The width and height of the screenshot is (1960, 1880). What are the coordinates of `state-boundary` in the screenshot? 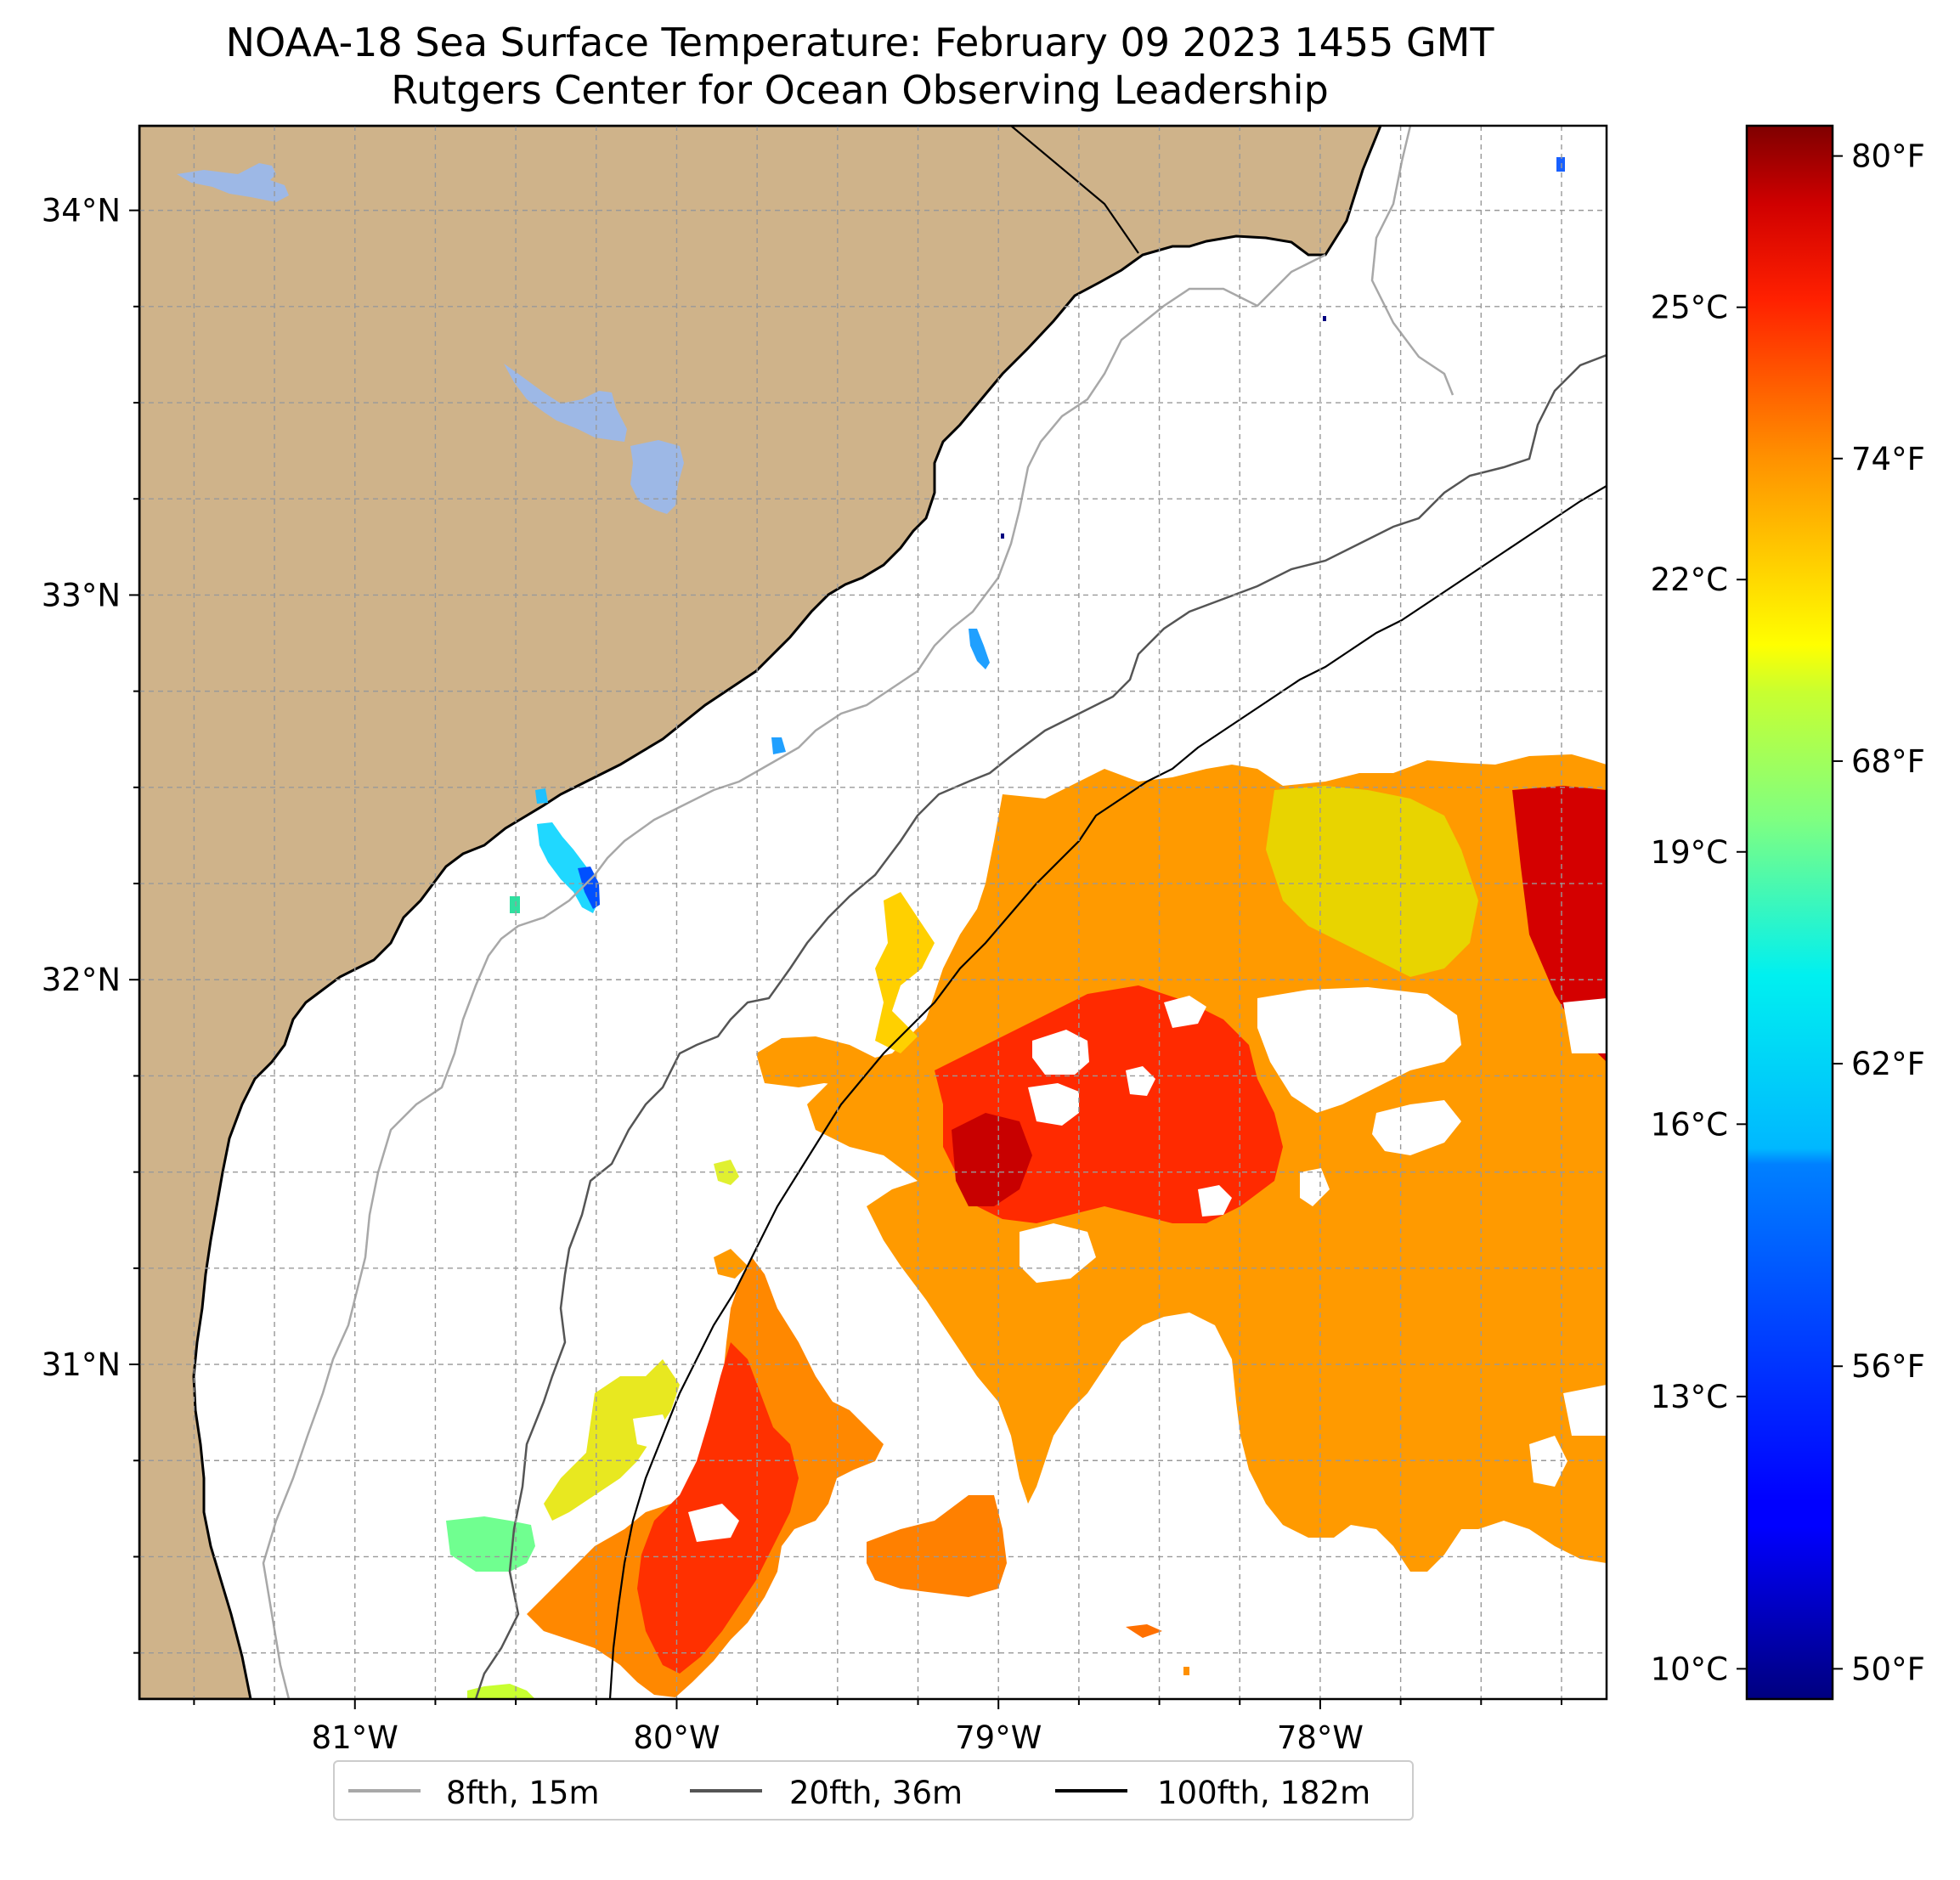 It's located at (1074, 190).